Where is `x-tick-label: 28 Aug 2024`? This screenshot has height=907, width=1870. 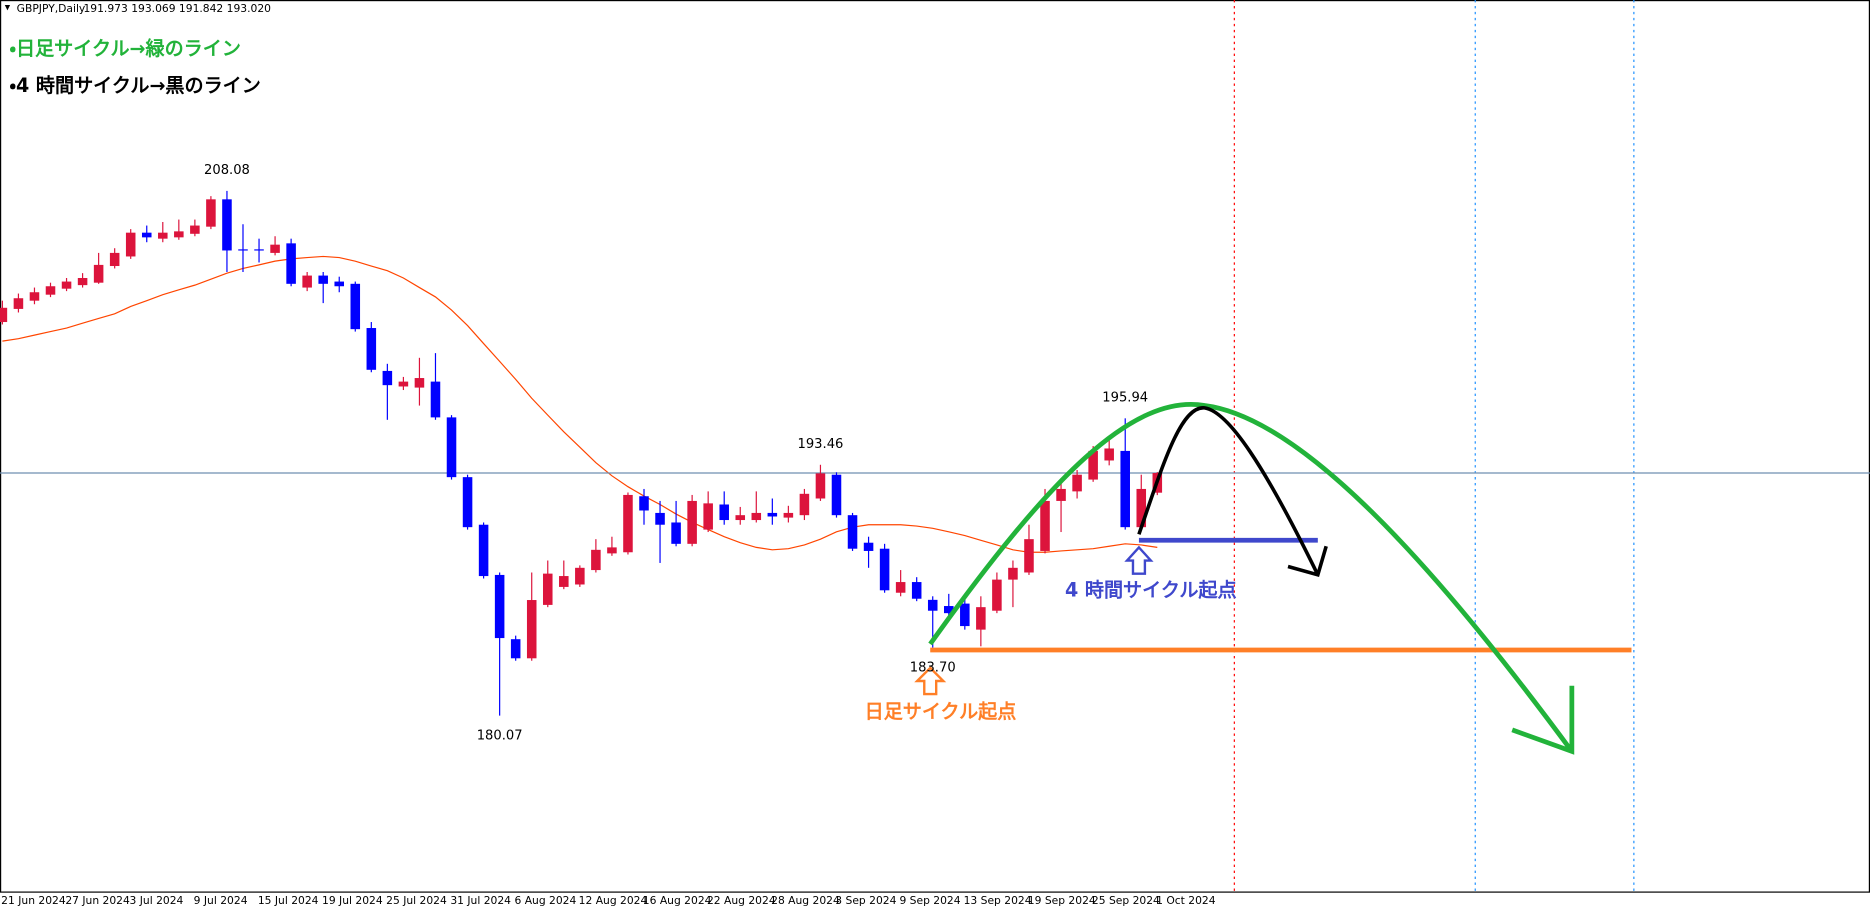 x-tick-label: 28 Aug 2024 is located at coordinates (805, 900).